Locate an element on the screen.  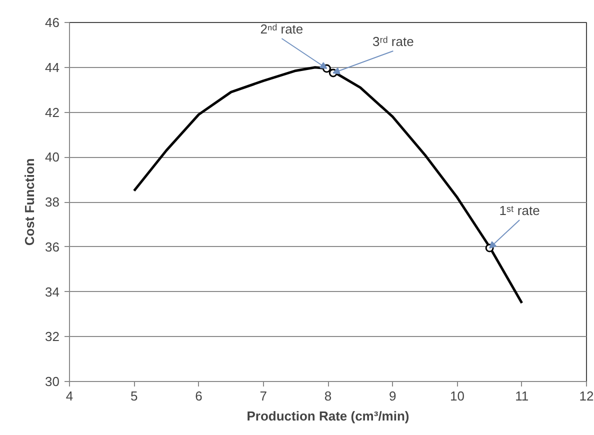
x-tick-label: 8 is located at coordinates (328, 396).